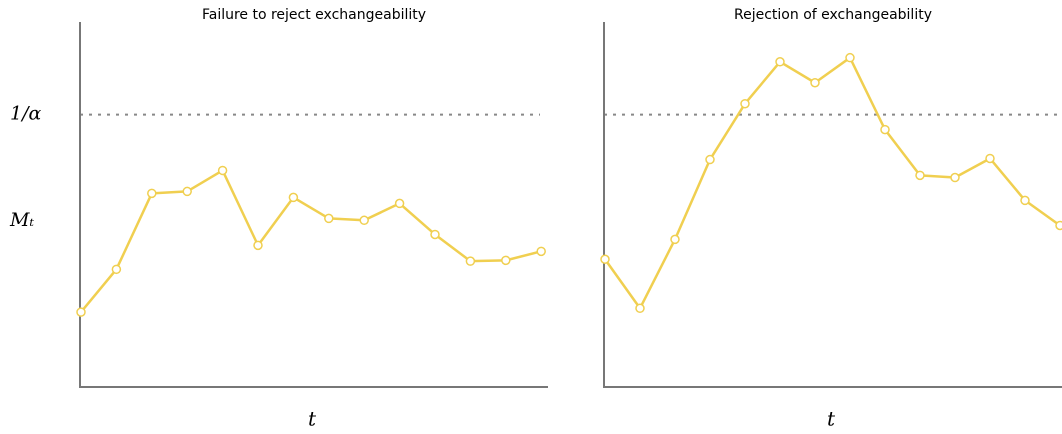 Image resolution: width=1062 pixels, height=434 pixels. I want to click on y-tick-label: 1/α, so click(25, 114).